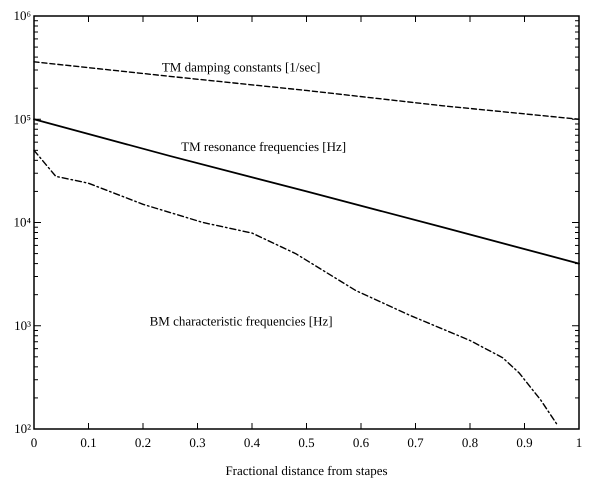  What do you see at coordinates (306, 442) in the screenshot?
I see `x-tick-label: 0.5` at bounding box center [306, 442].